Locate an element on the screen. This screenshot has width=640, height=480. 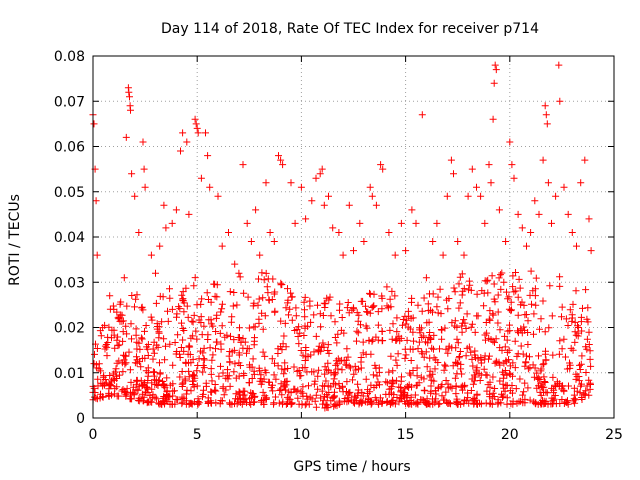
y-tick-label: 0.06 is located at coordinates (69, 148).